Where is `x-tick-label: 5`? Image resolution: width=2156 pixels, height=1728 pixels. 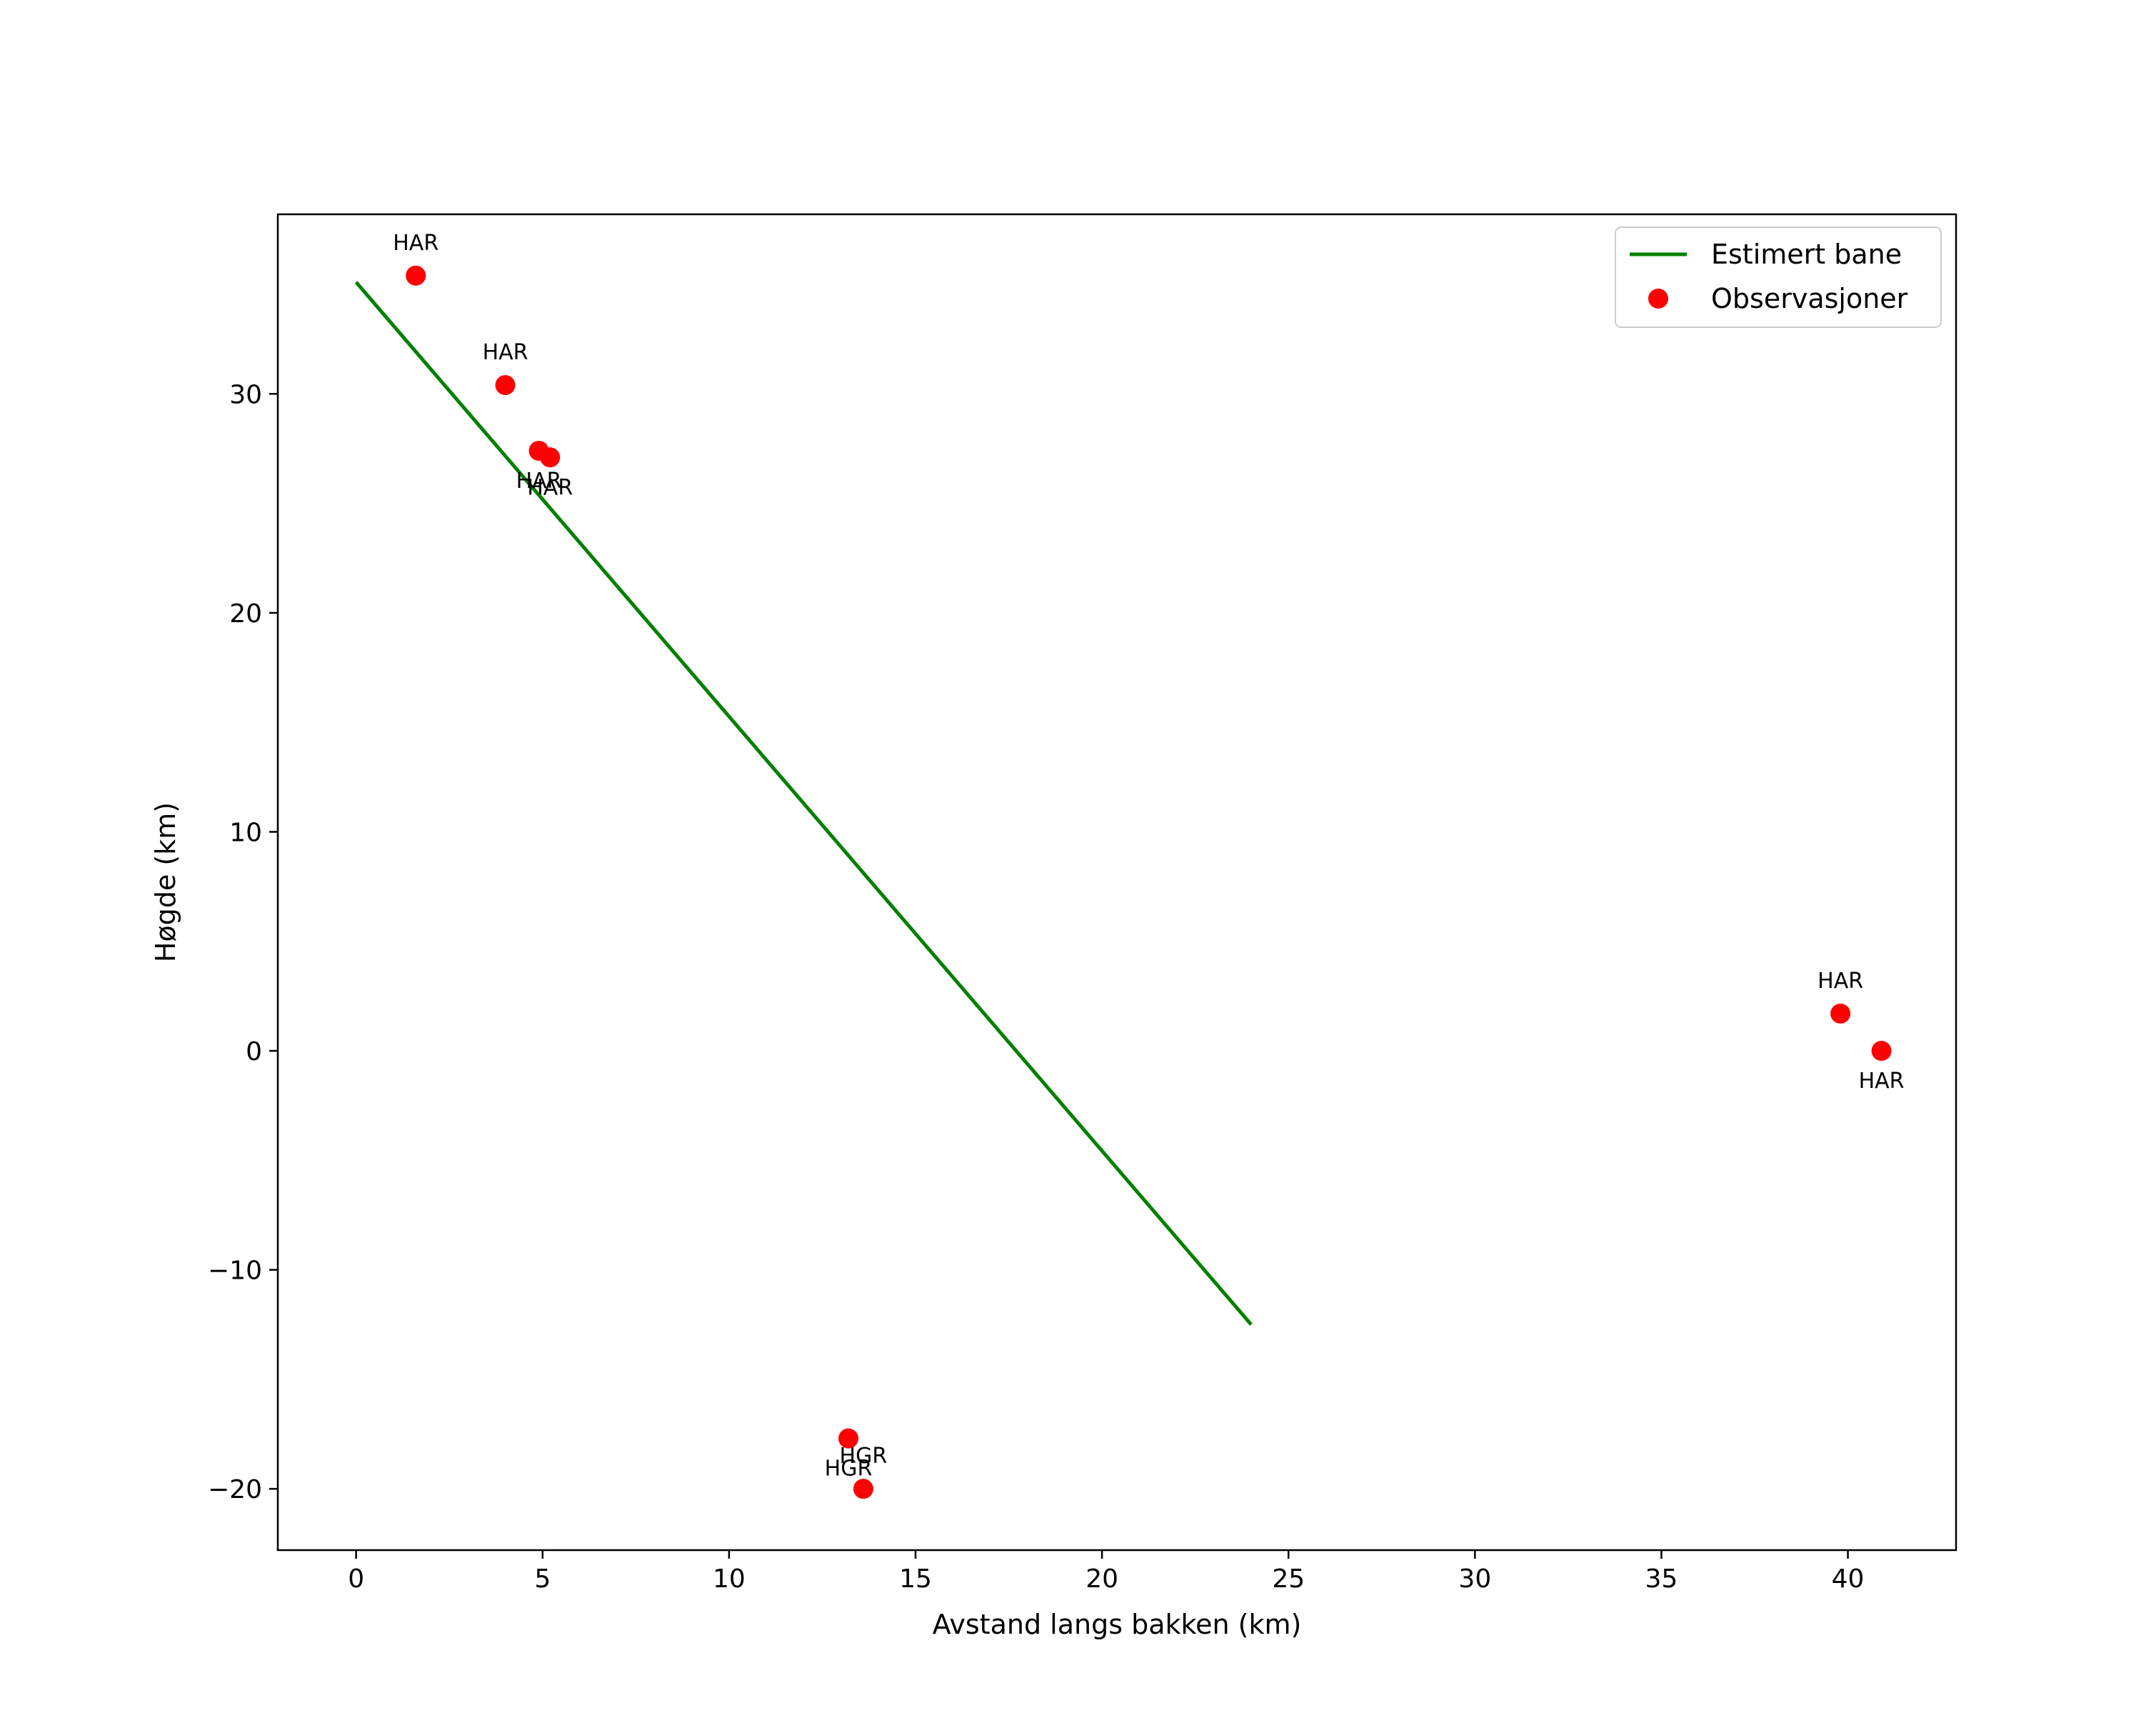
x-tick-label: 5 is located at coordinates (543, 1579).